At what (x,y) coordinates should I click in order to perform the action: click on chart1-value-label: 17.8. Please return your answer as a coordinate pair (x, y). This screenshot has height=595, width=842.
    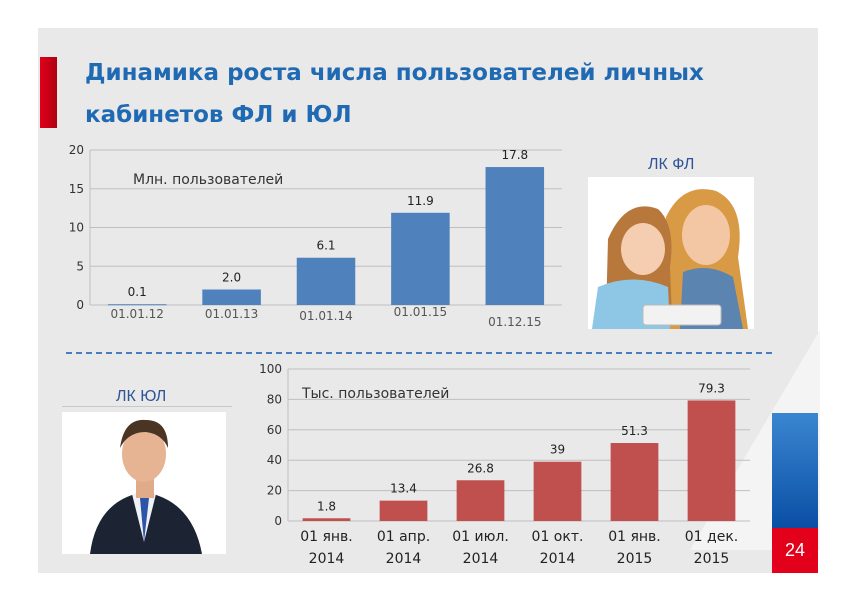
    Looking at the image, I should click on (514, 155).